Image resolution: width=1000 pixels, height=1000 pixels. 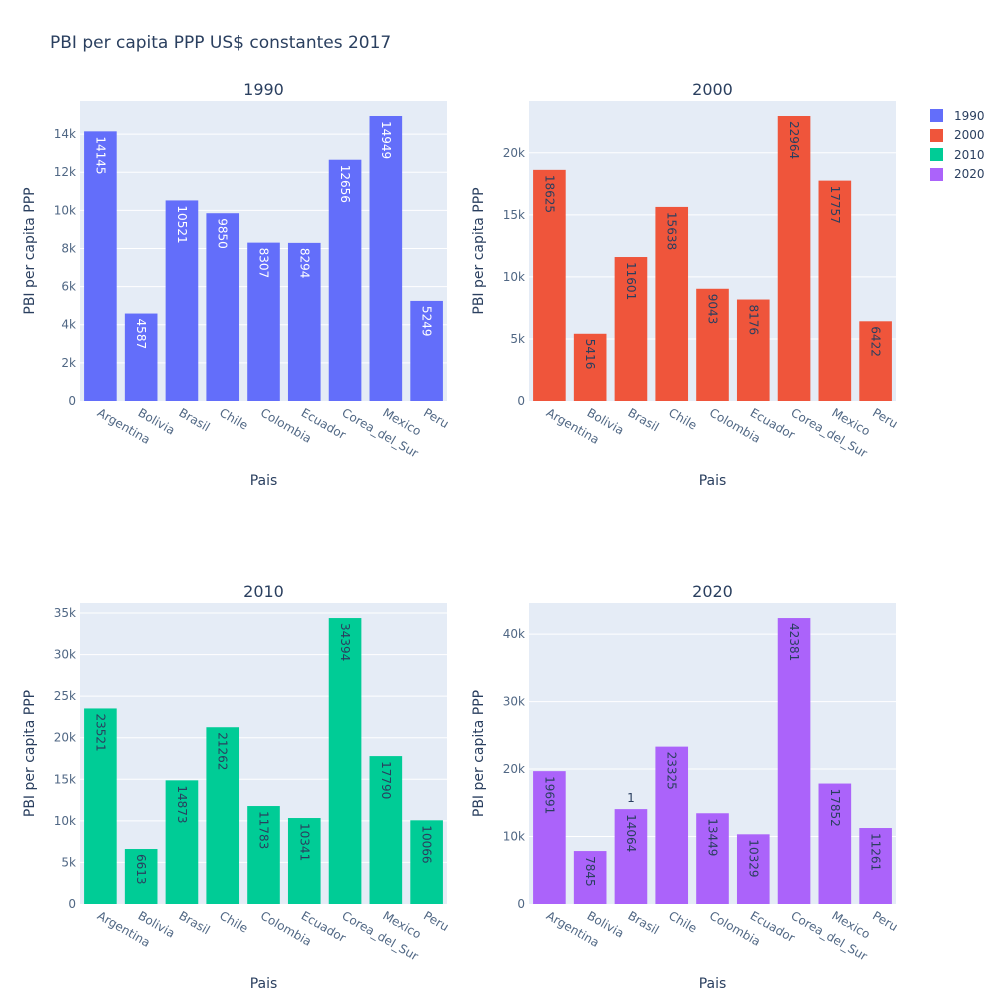 What do you see at coordinates (835, 205) in the screenshot?
I see `bar-value-label: 17757` at bounding box center [835, 205].